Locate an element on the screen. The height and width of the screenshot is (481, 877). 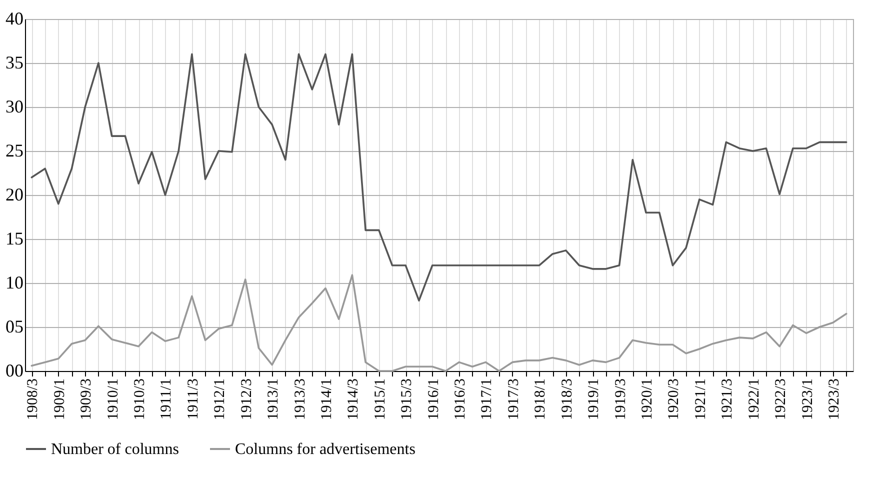
x-tick-label: 1913/3 is located at coordinates (300, 399).